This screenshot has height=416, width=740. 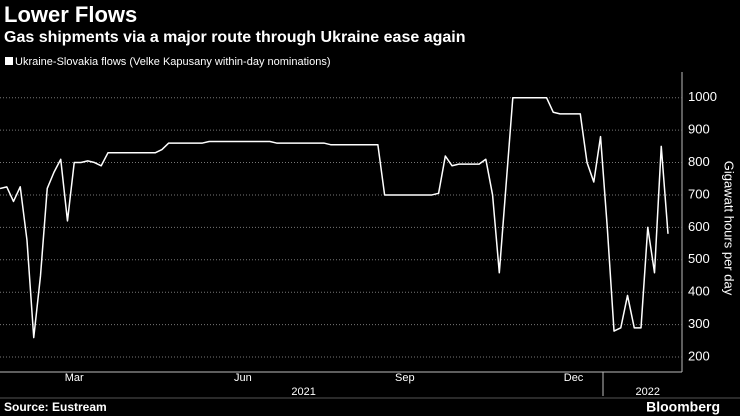 What do you see at coordinates (699, 258) in the screenshot?
I see `y-tick-label: 500` at bounding box center [699, 258].